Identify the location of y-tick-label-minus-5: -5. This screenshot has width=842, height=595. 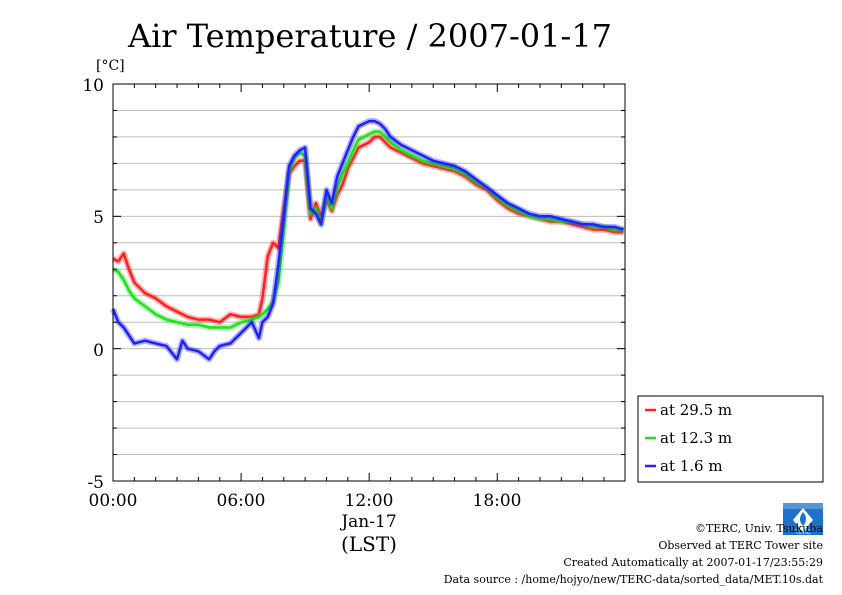
(95, 483).